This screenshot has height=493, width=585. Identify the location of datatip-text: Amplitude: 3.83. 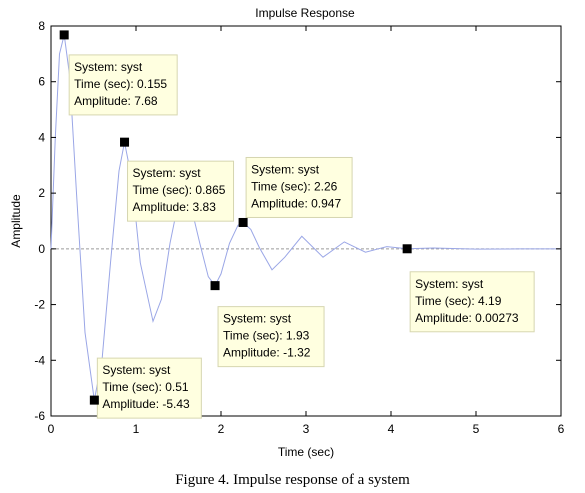
(175, 207).